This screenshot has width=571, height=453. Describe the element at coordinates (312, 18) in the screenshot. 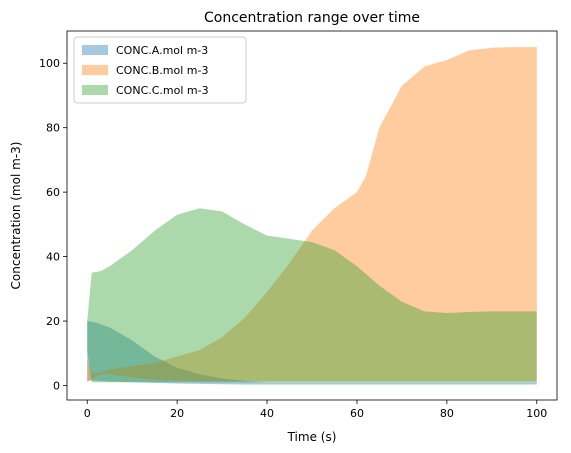

I see `chart-title: Concentration range over time` at that location.